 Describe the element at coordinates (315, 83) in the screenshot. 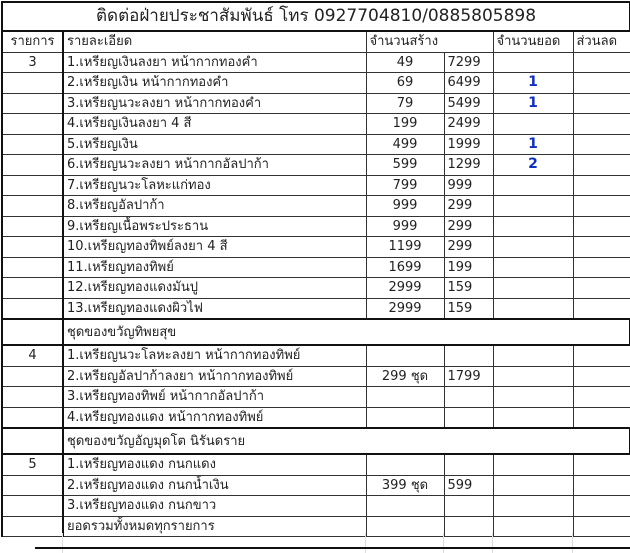

I see `table-row: 2.เหรียญเงิน หน้ากากทองคำ 69 6499 1` at that location.